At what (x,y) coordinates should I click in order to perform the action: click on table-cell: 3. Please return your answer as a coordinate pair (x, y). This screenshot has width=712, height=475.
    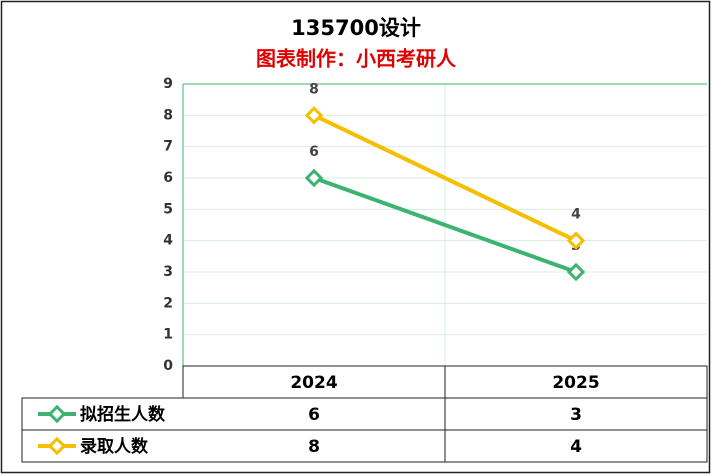
    Looking at the image, I should click on (576, 415).